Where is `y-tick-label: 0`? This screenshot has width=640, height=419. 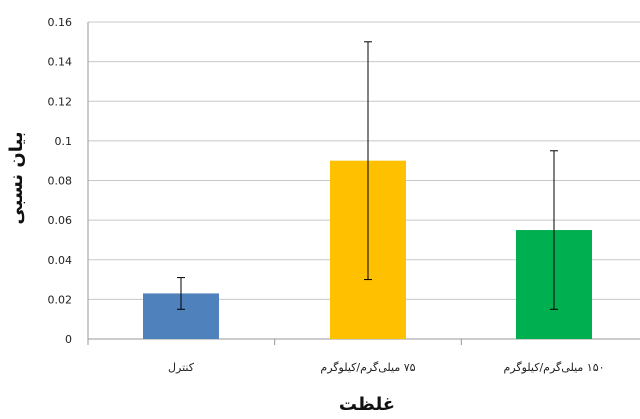 y-tick-label: 0 is located at coordinates (68, 339).